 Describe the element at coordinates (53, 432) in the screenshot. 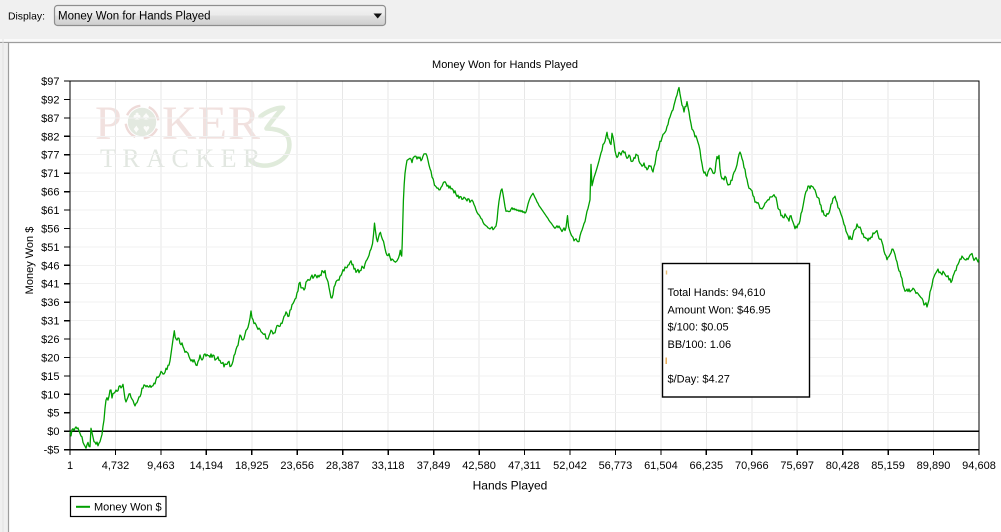

I see `svg-text: $0` at that location.